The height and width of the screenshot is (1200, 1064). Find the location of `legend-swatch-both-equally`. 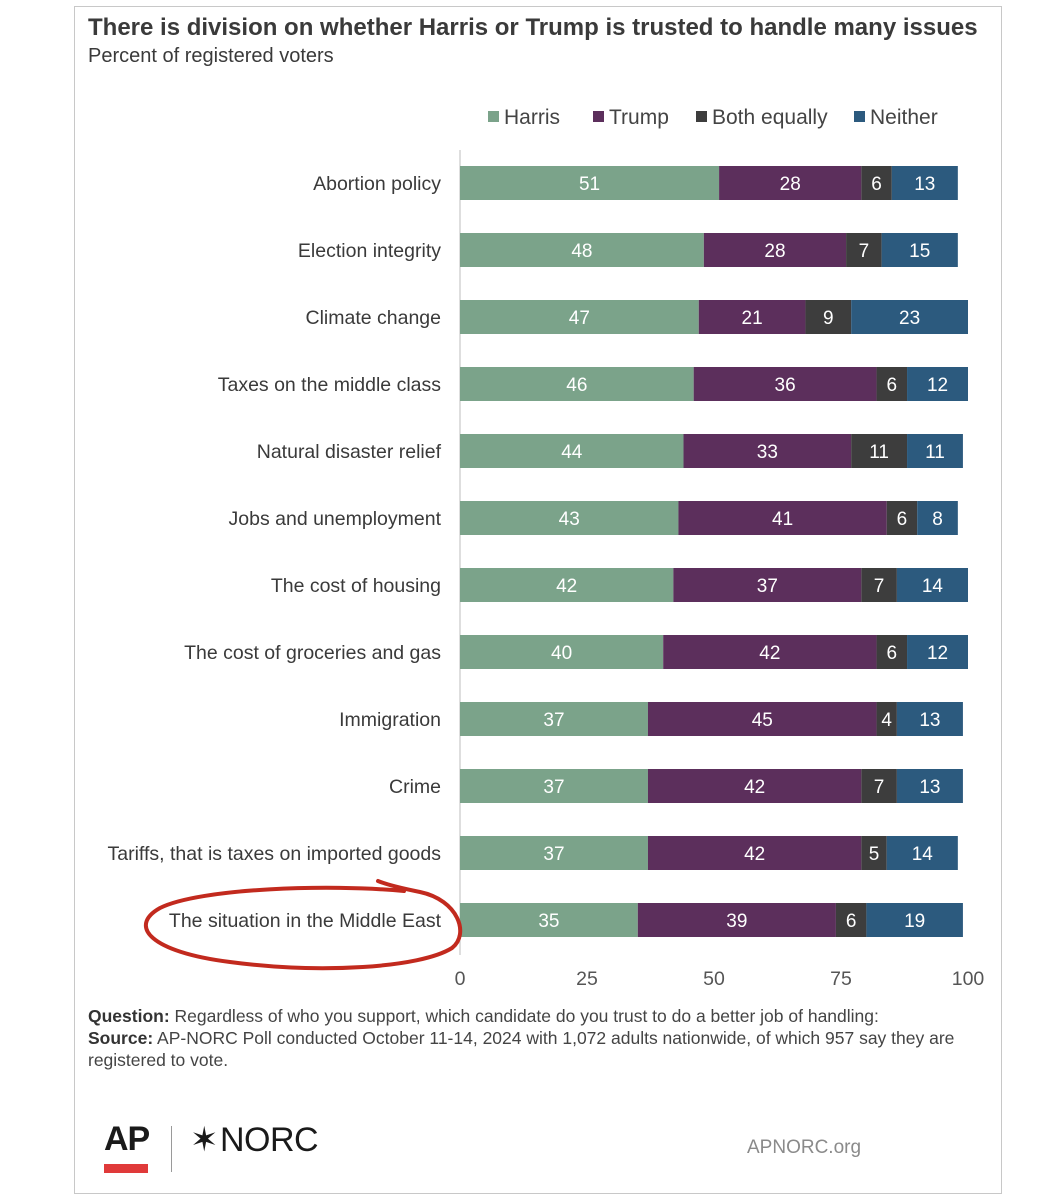

legend-swatch-both-equally is located at coordinates (701, 116).